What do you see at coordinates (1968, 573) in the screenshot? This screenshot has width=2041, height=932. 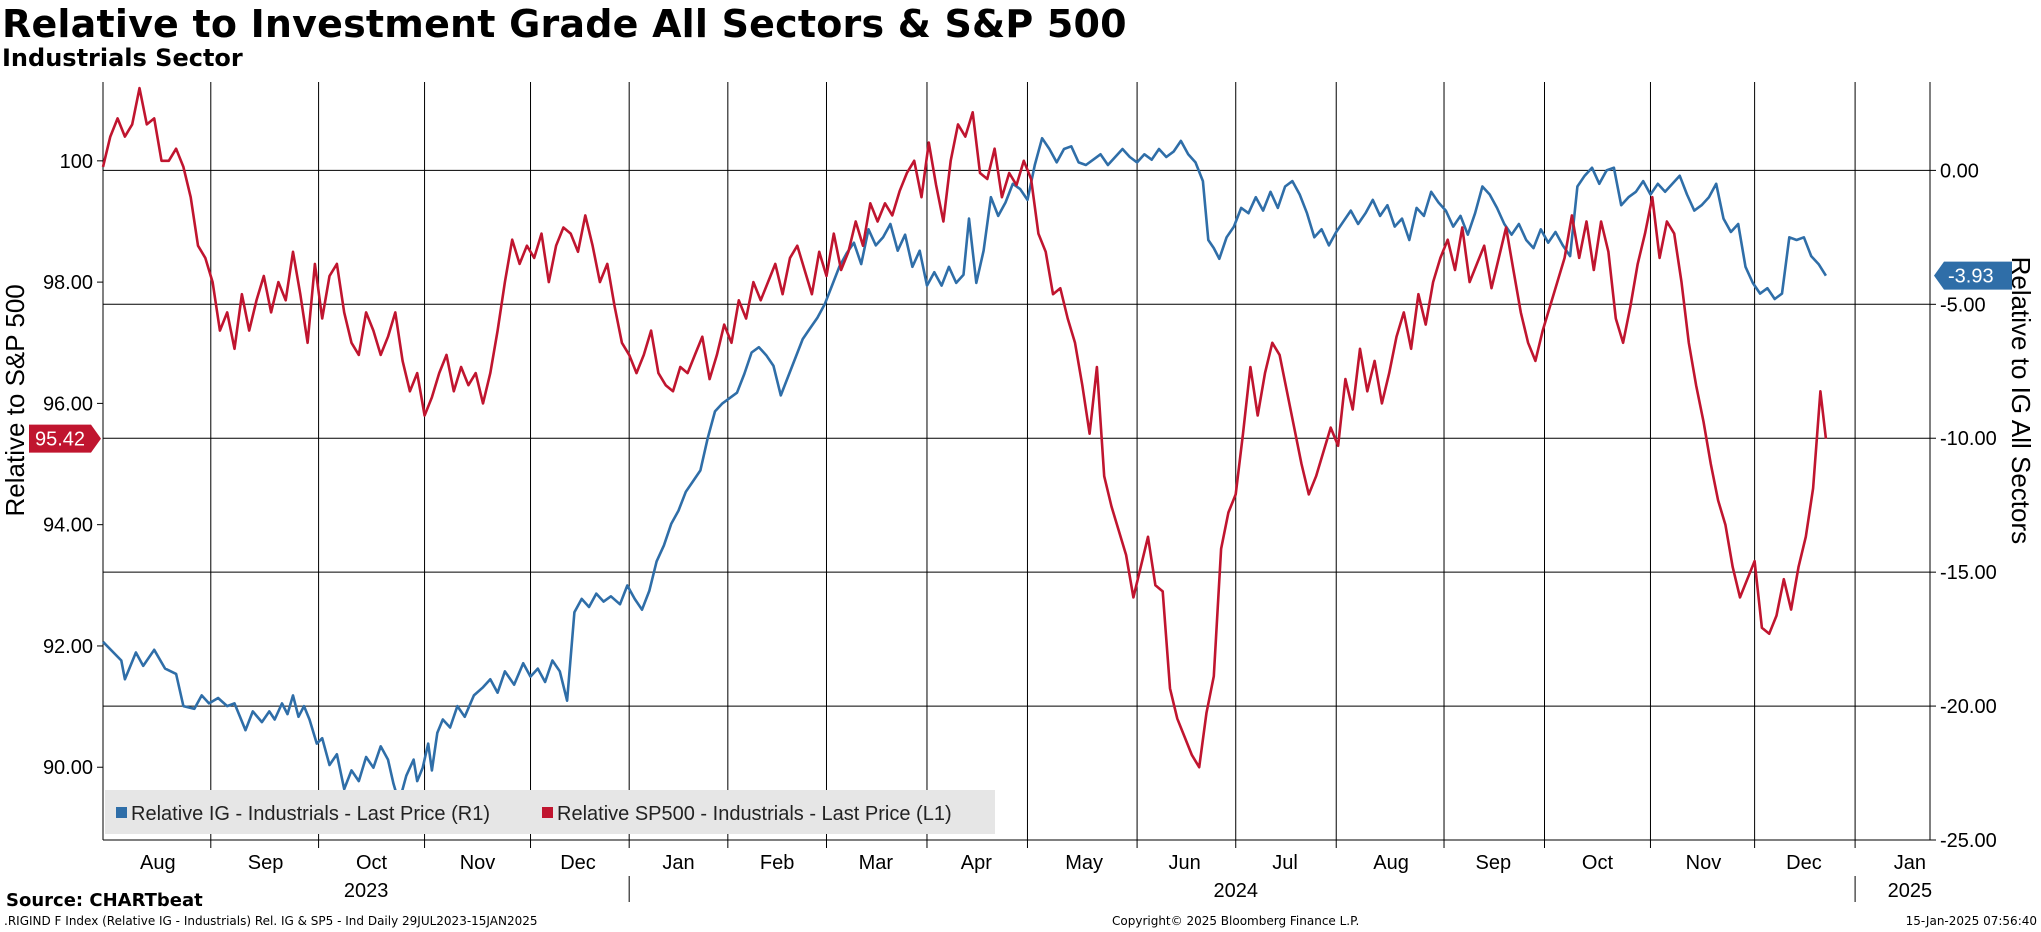 I see `right-tick-label: -15.00` at bounding box center [1968, 573].